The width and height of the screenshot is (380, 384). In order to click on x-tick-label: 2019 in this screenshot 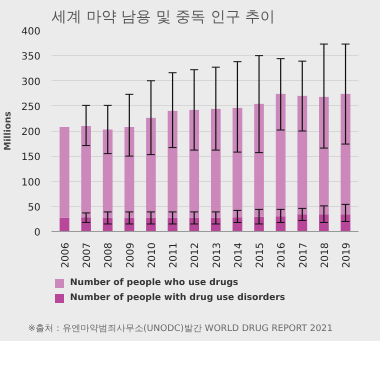, I will do `click(347, 255)`.